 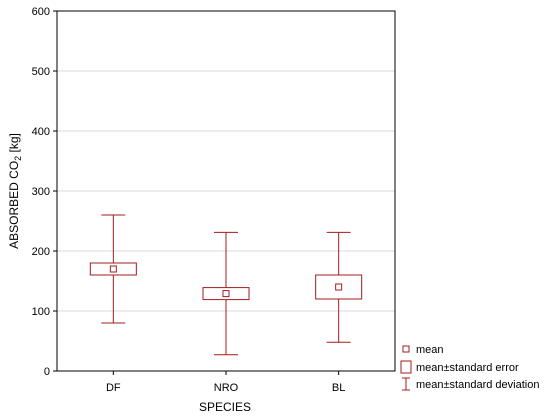 What do you see at coordinates (14, 205) in the screenshot?
I see `y-axis-title-main: ABSORBED CO` at bounding box center [14, 205].